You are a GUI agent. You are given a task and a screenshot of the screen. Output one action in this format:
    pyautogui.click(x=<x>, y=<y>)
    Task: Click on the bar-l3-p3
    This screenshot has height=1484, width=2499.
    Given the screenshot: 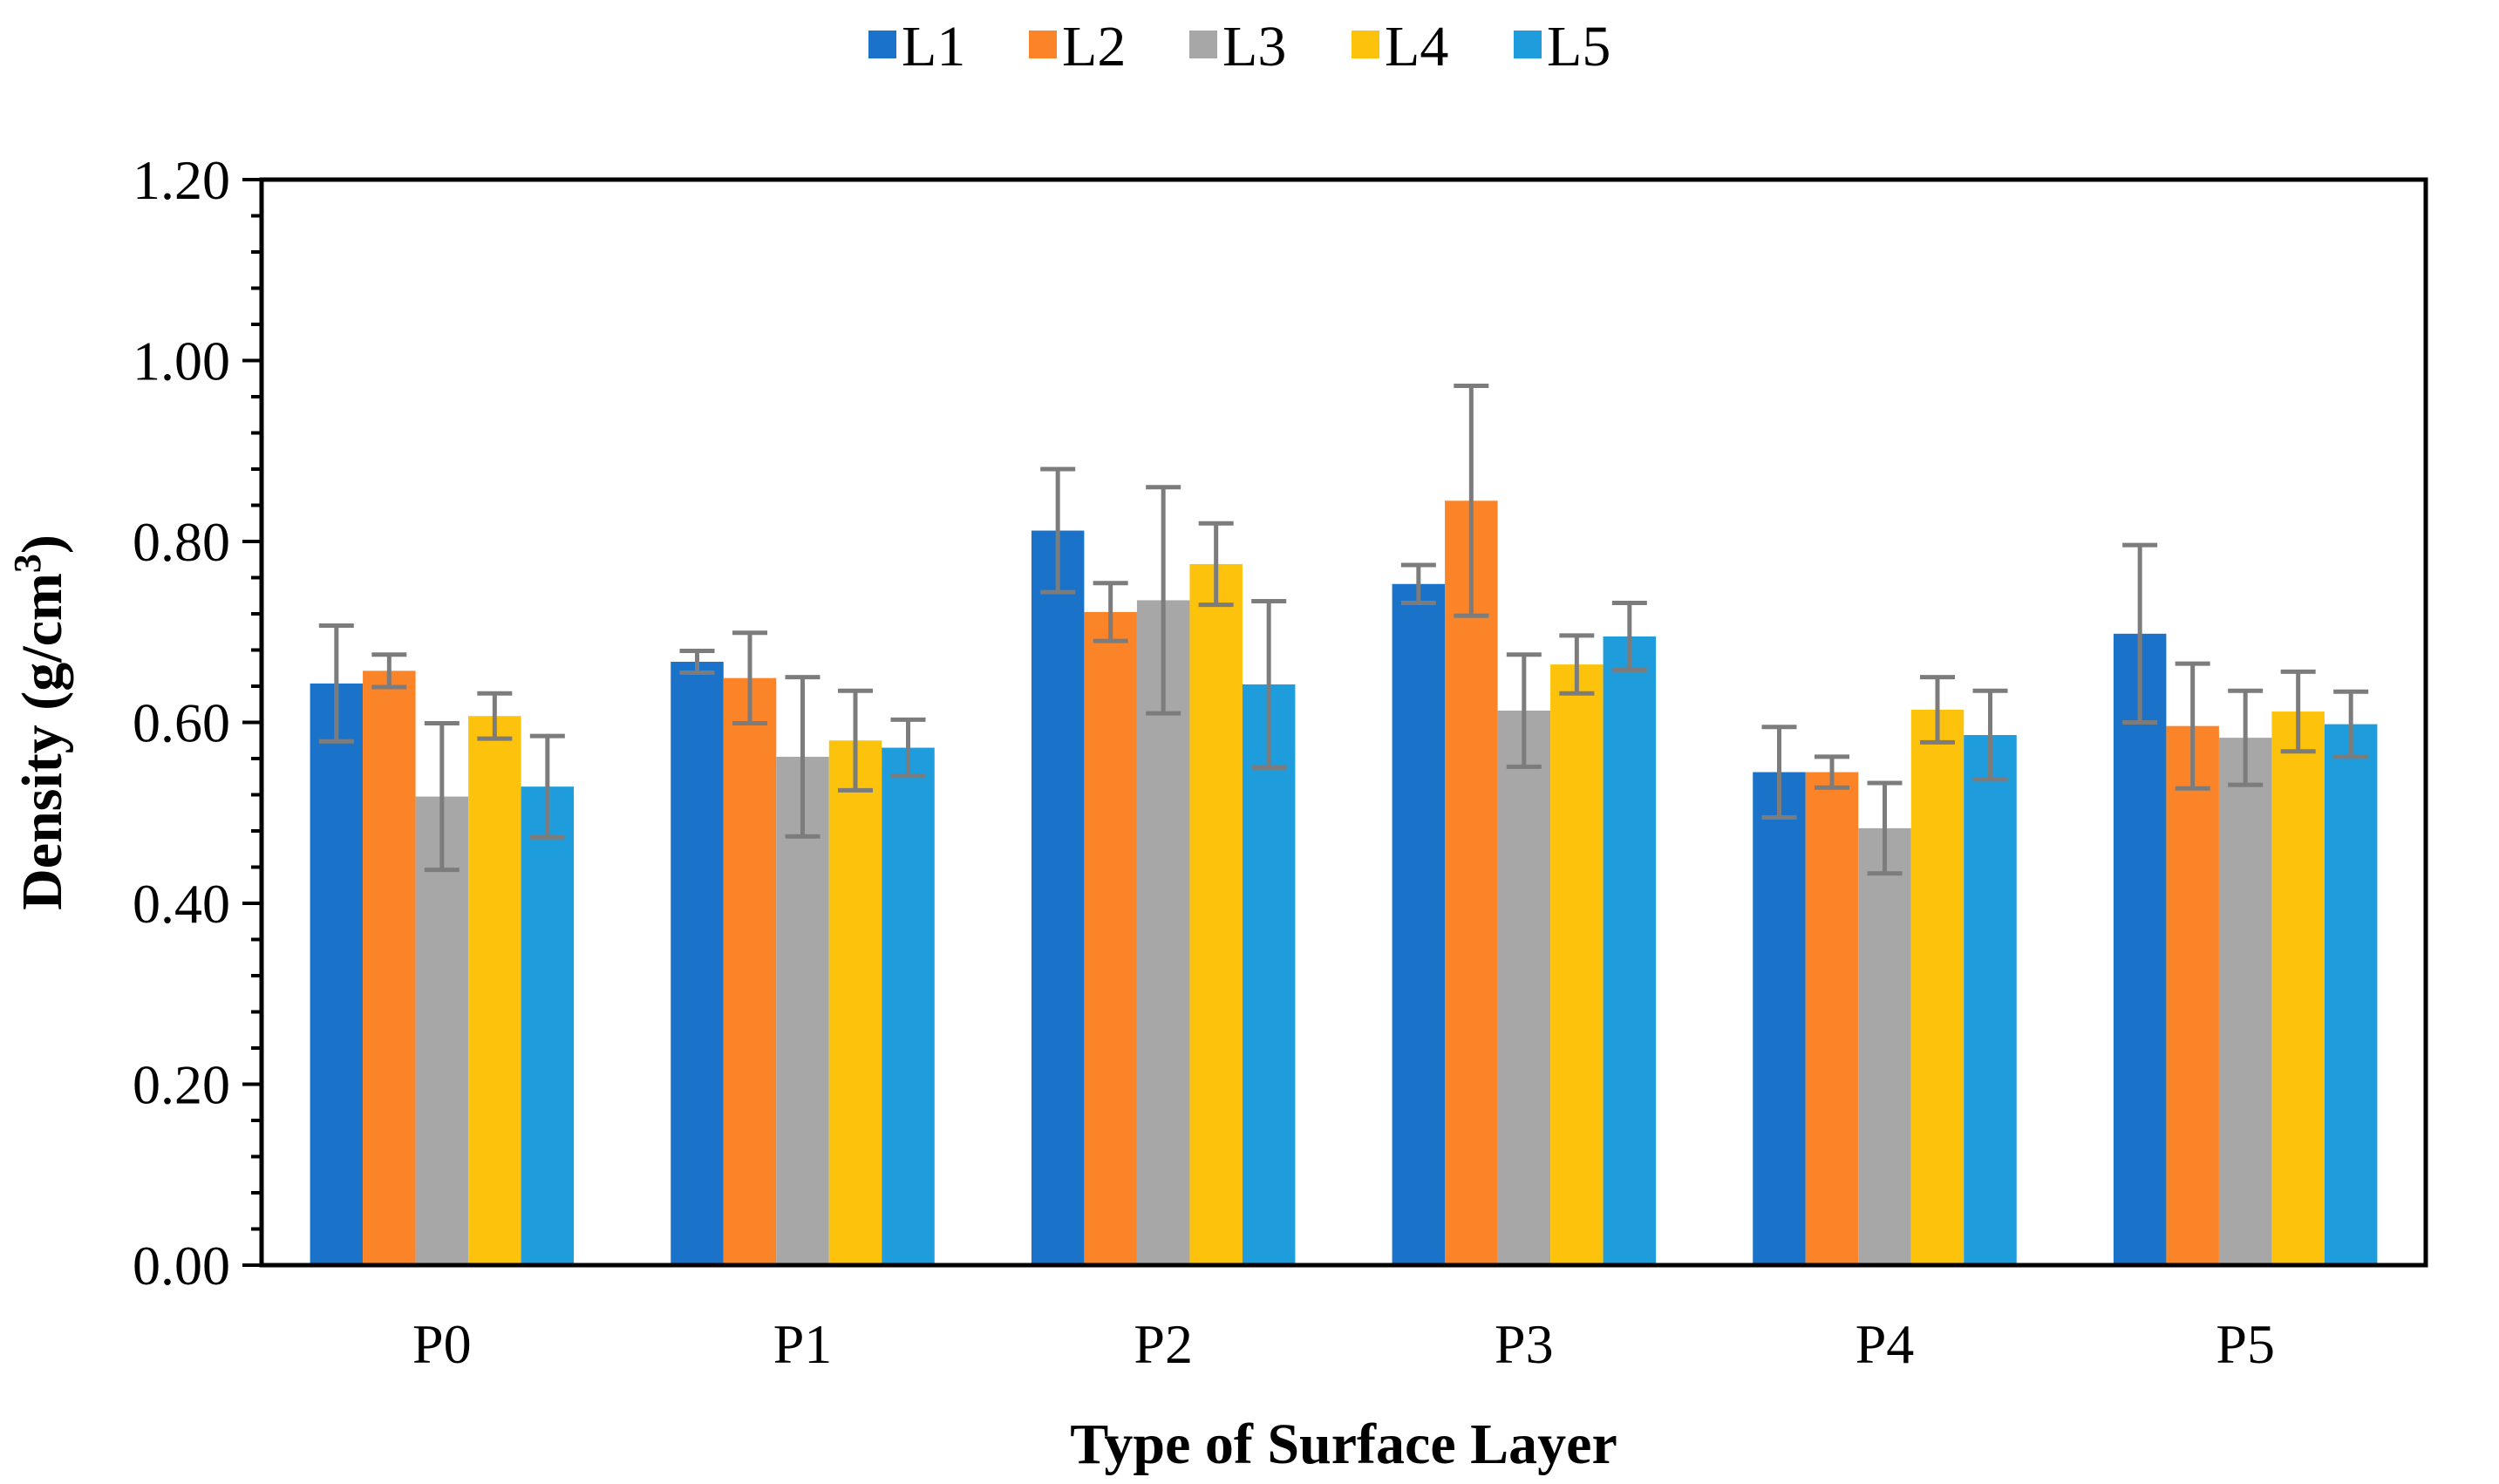 What is the action you would take?
    pyautogui.click(x=1524, y=988)
    